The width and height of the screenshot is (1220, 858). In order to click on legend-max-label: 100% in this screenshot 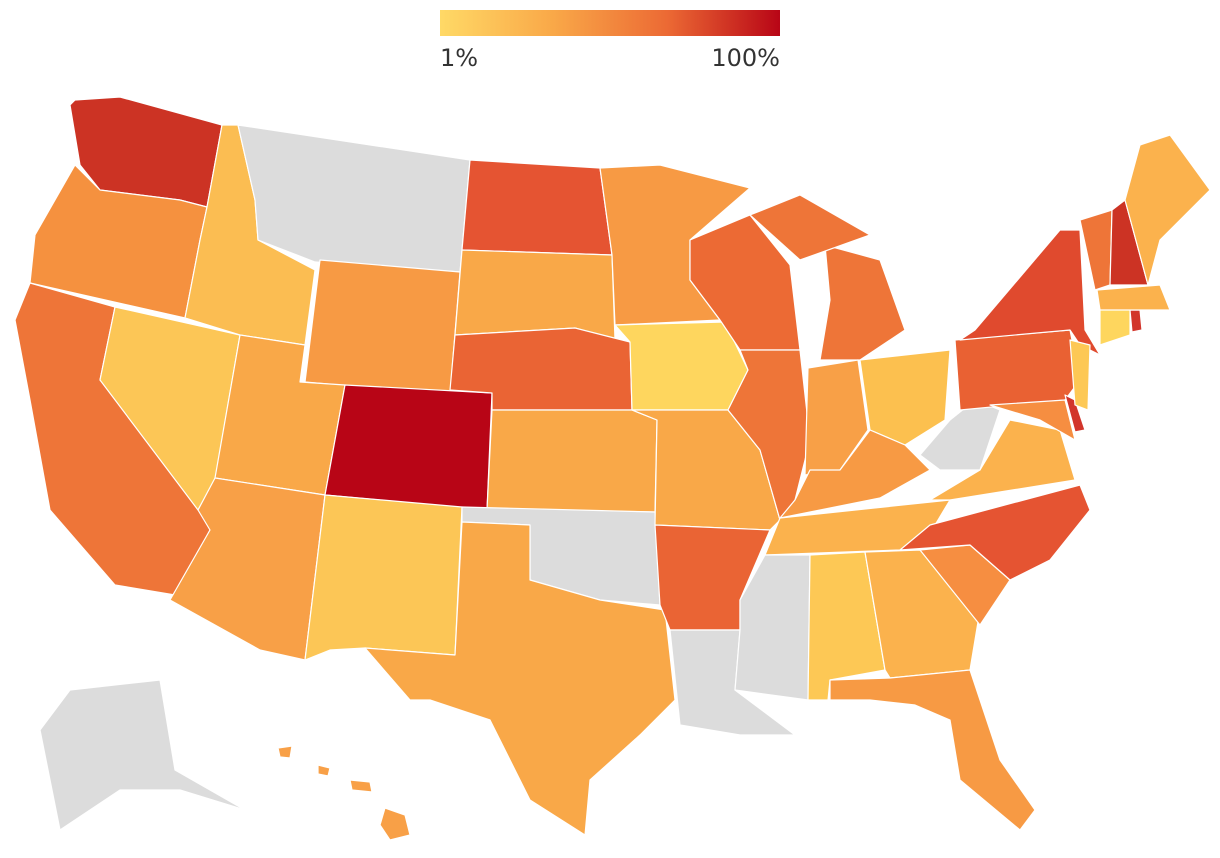, I will do `click(745, 58)`.